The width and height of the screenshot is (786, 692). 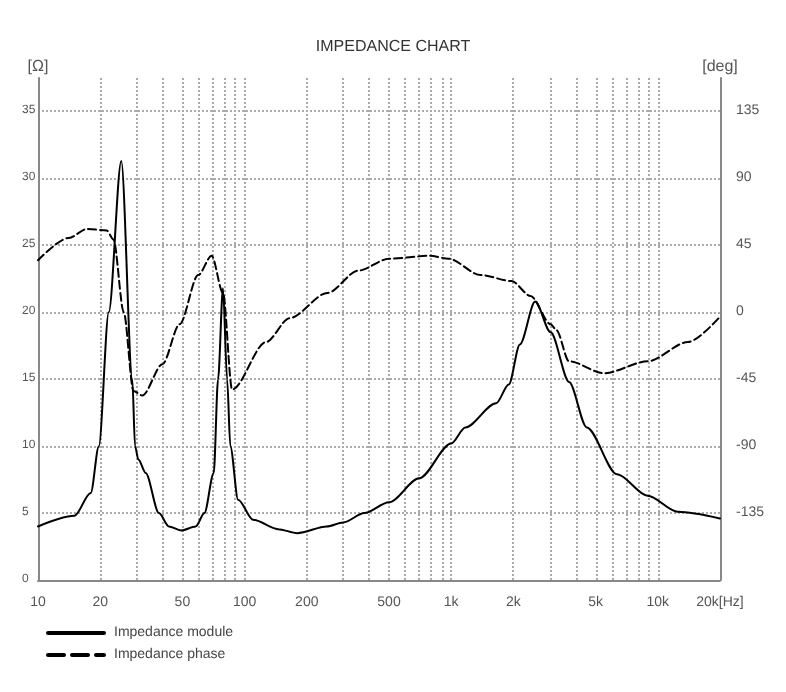 I want to click on chart-title: IMPEDANCE CHART, so click(x=393, y=46).